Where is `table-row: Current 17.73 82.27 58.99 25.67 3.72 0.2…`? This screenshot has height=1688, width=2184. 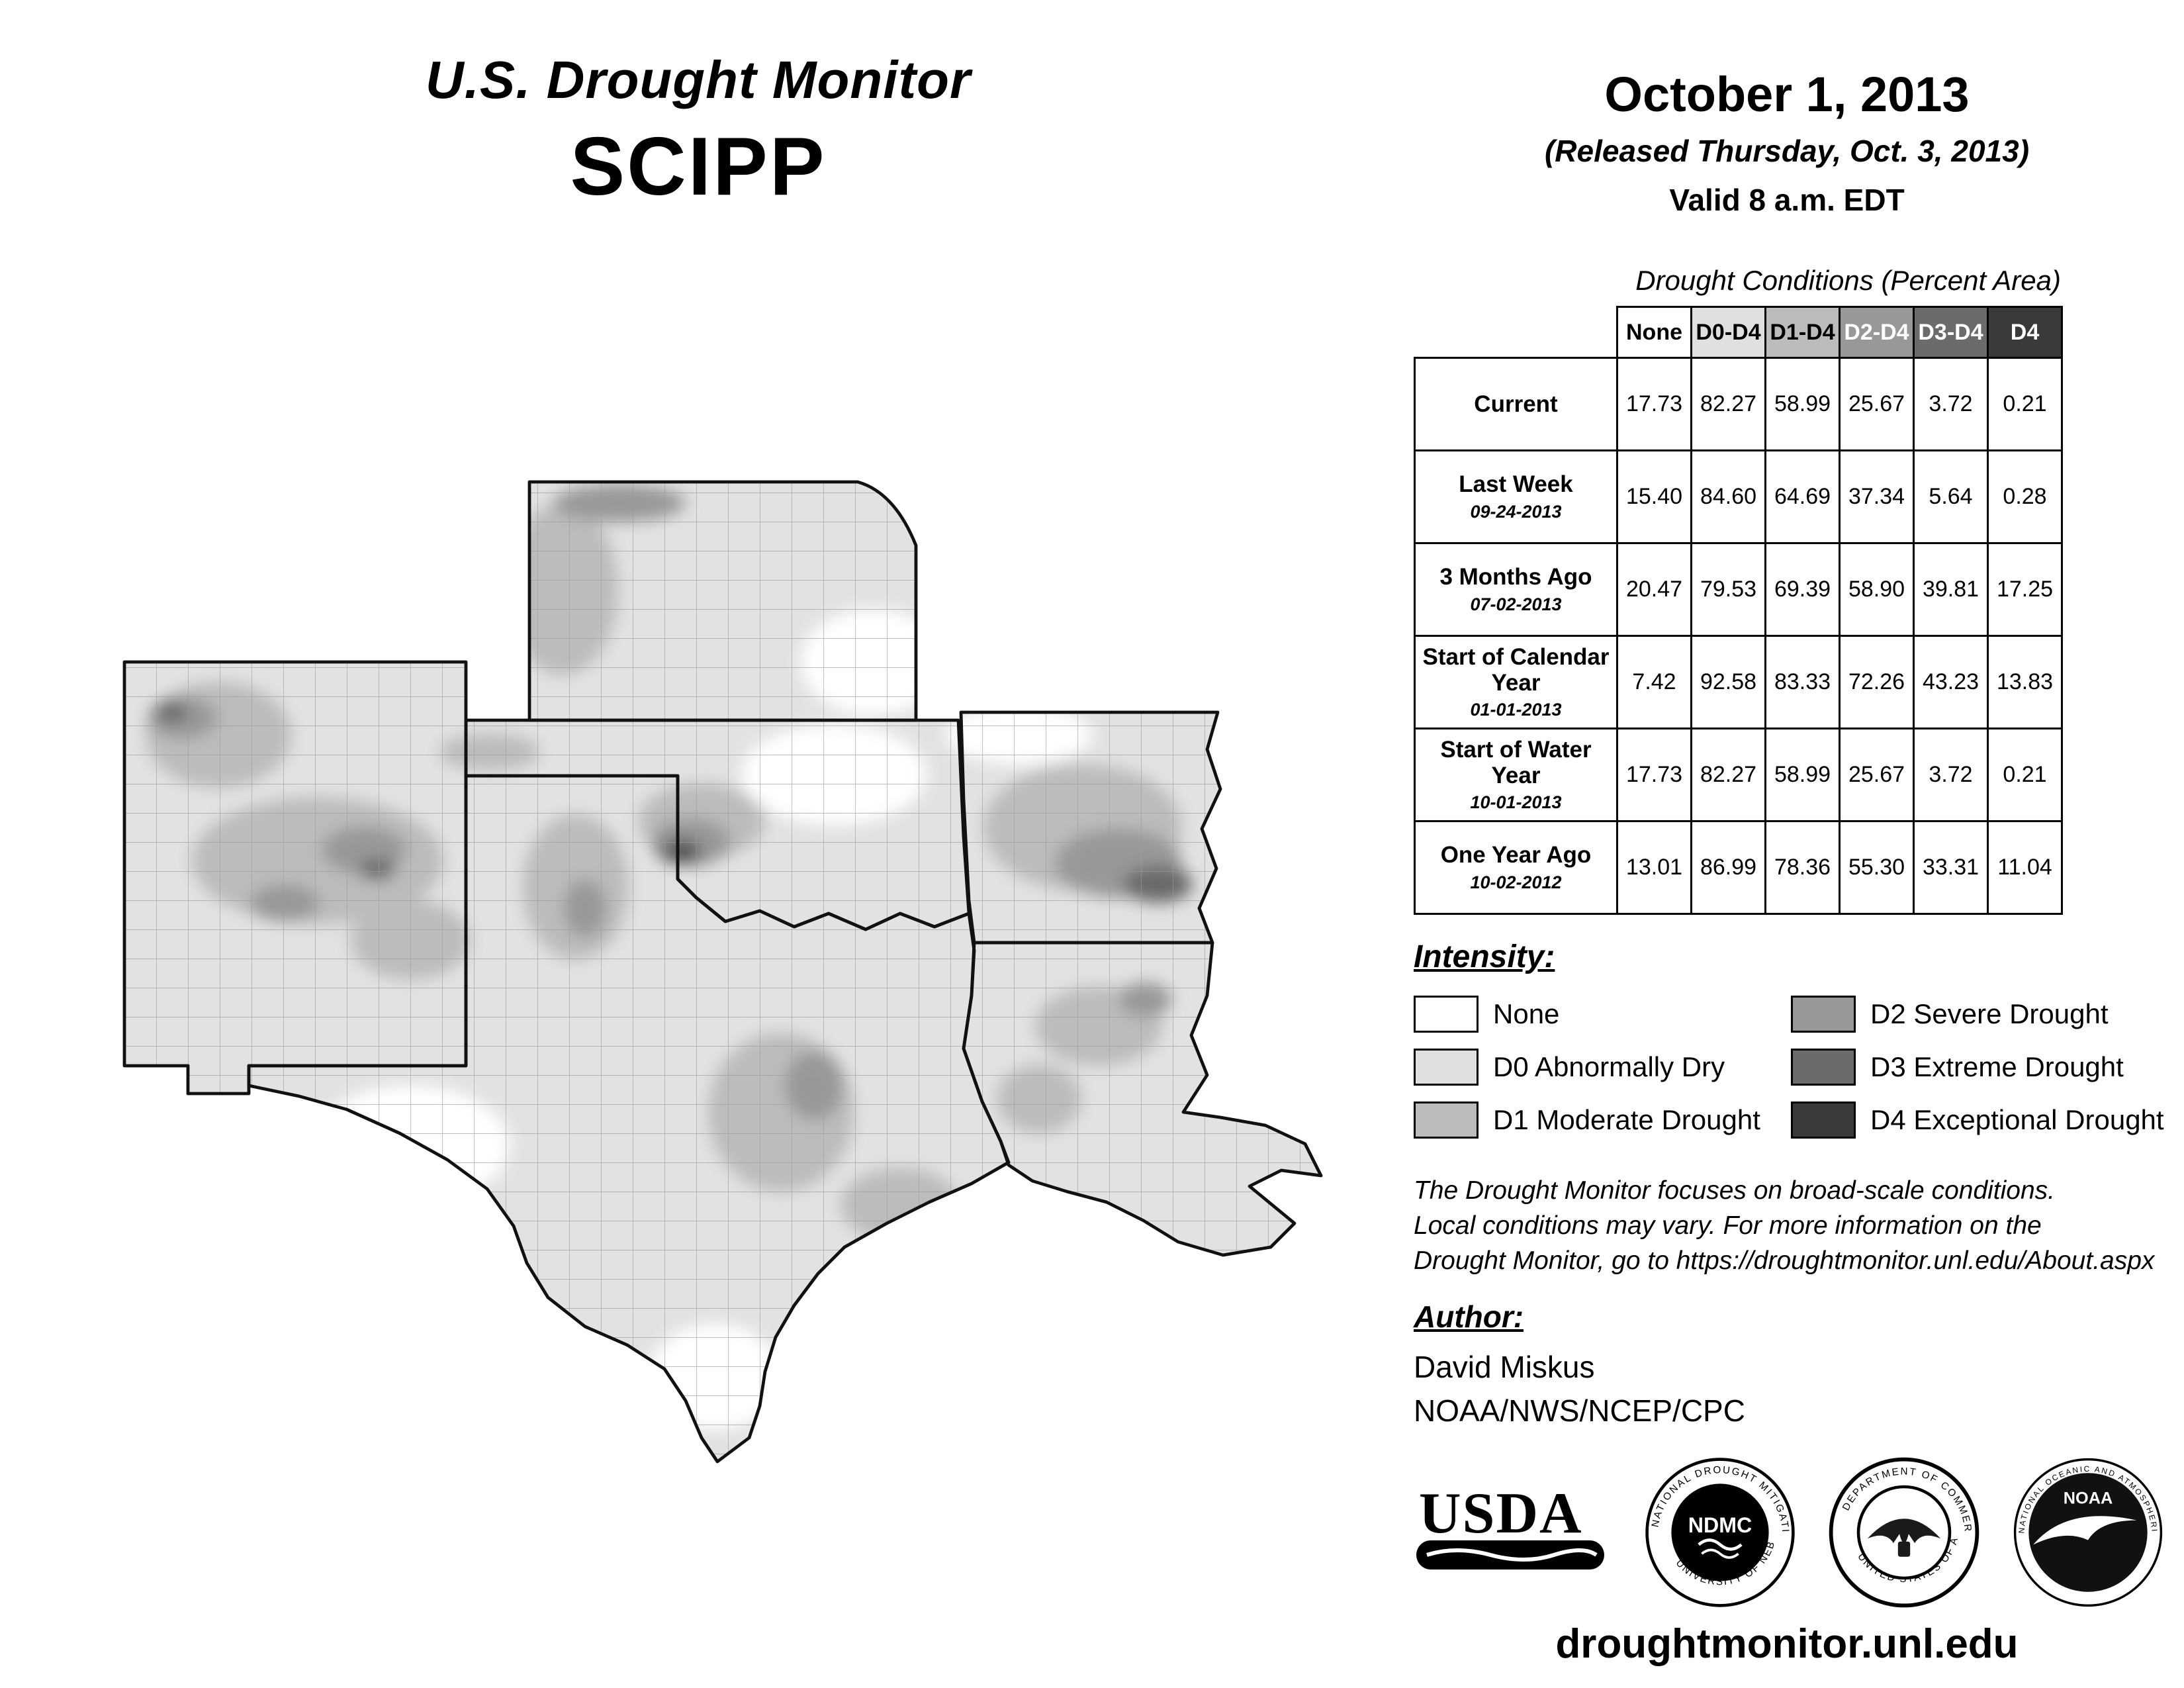 table-row: Current 17.73 82.27 58.99 25.67 3.72 0.2… is located at coordinates (1738, 404).